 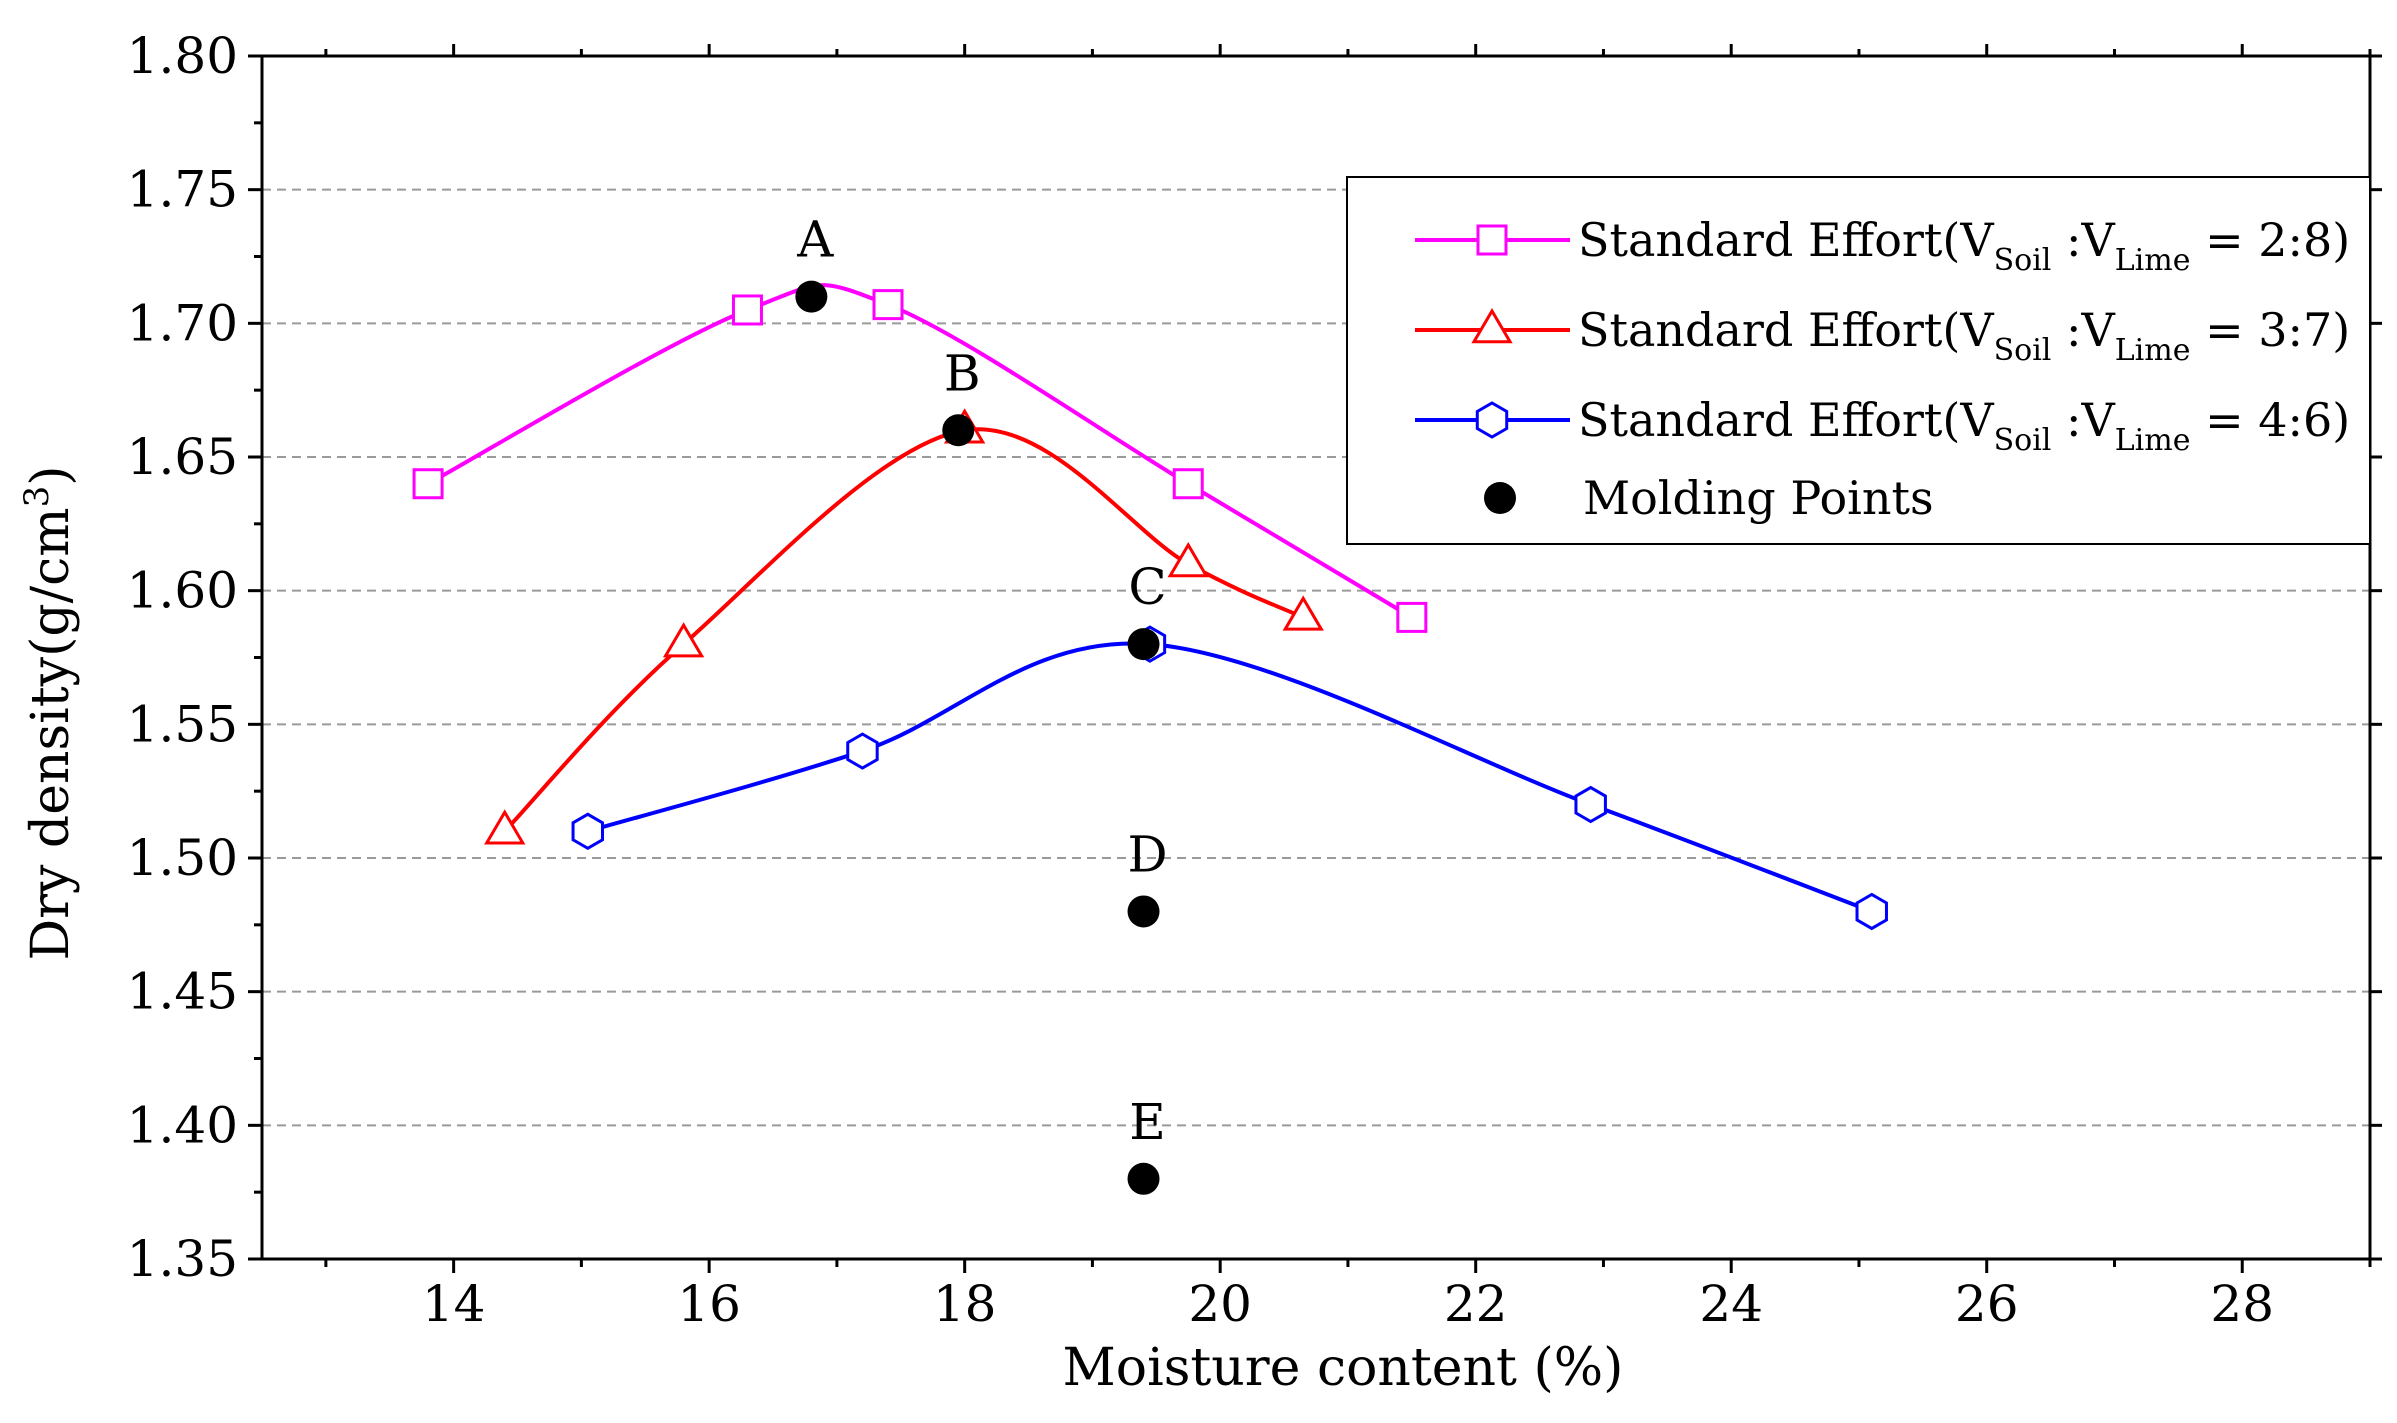 I want to click on y-tick-label: 1.75, so click(x=182, y=190).